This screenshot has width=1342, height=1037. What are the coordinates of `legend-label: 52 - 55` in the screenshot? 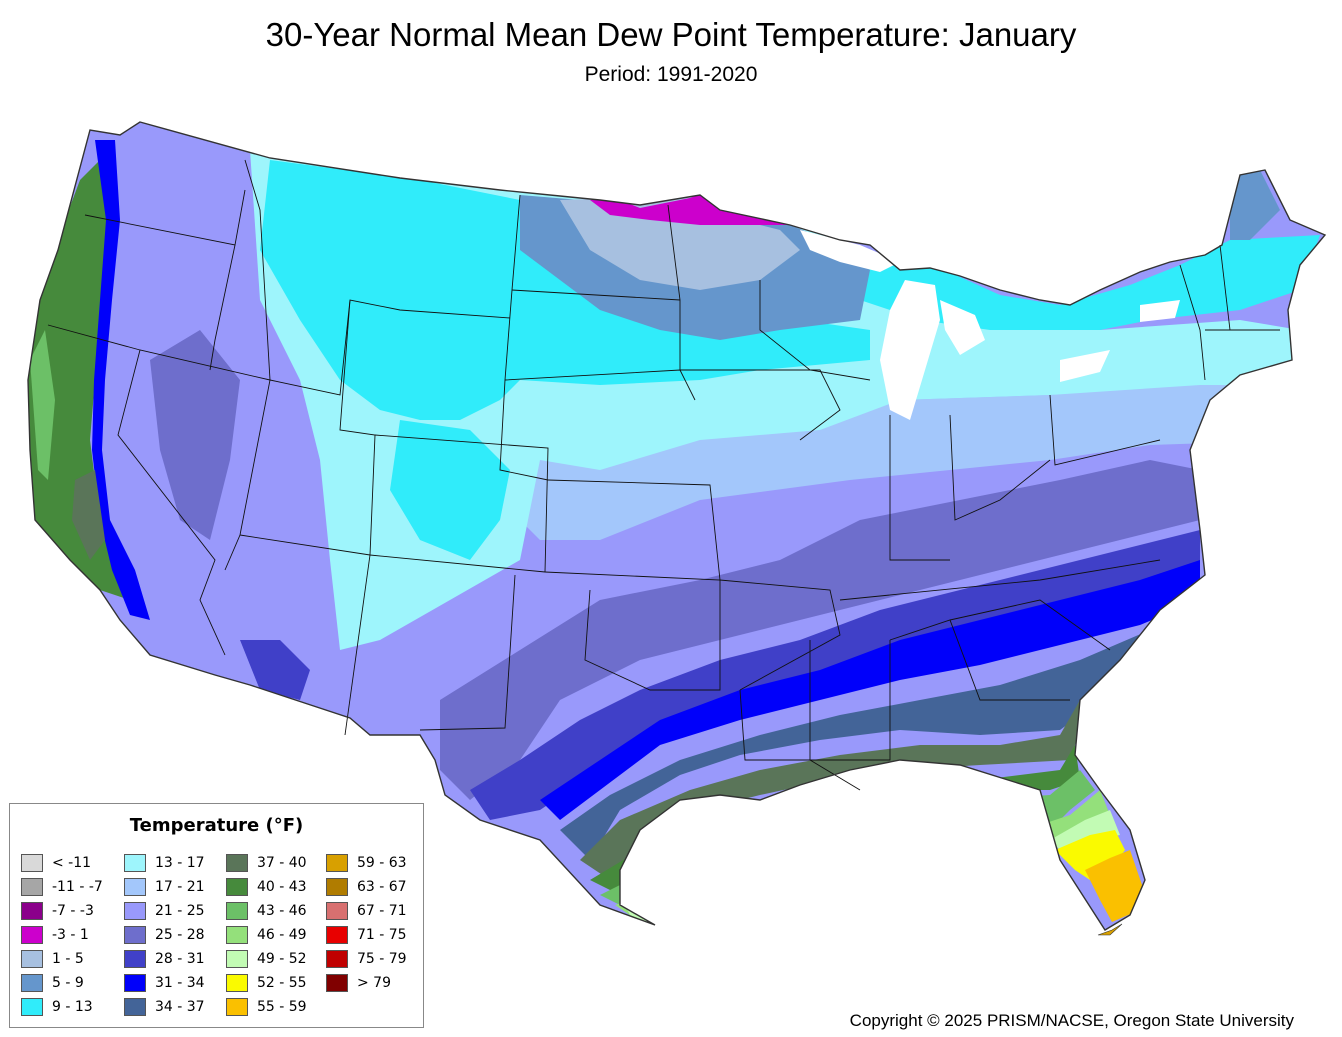 It's located at (282, 983).